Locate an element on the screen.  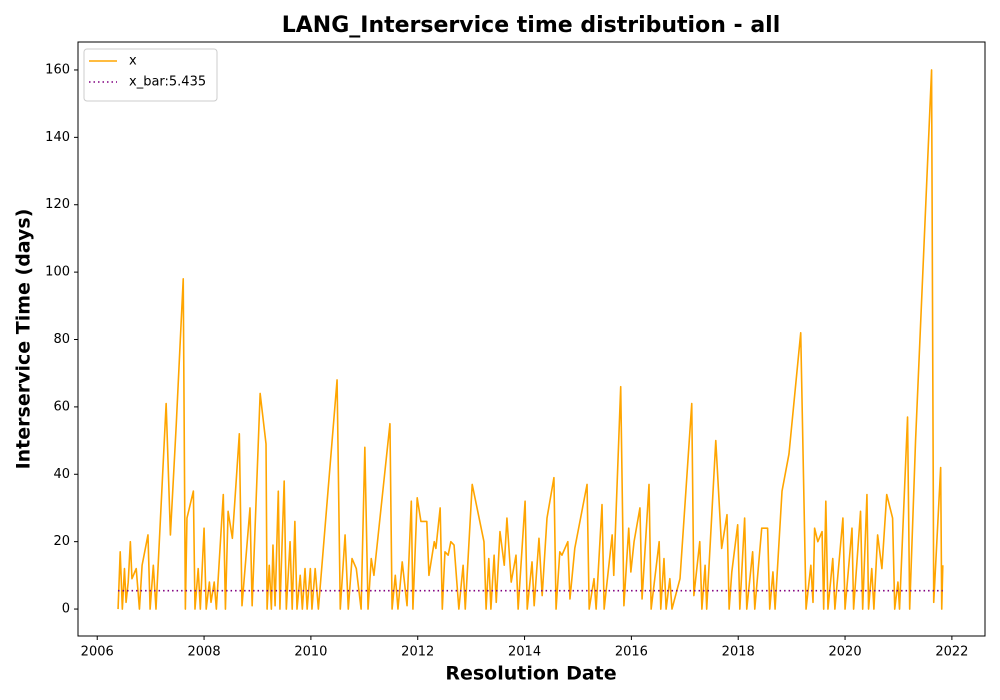
legend-label: x is located at coordinates (133, 61).